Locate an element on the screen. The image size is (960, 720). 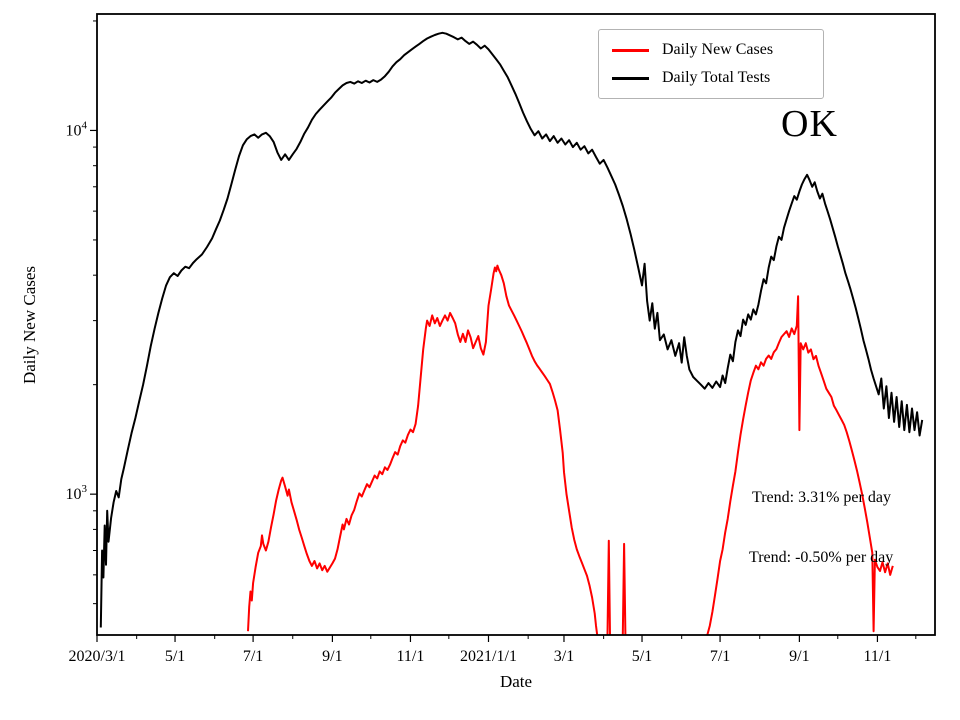
legend-label-daily-total-tests: Daily Total Tests is located at coordinates (716, 77).